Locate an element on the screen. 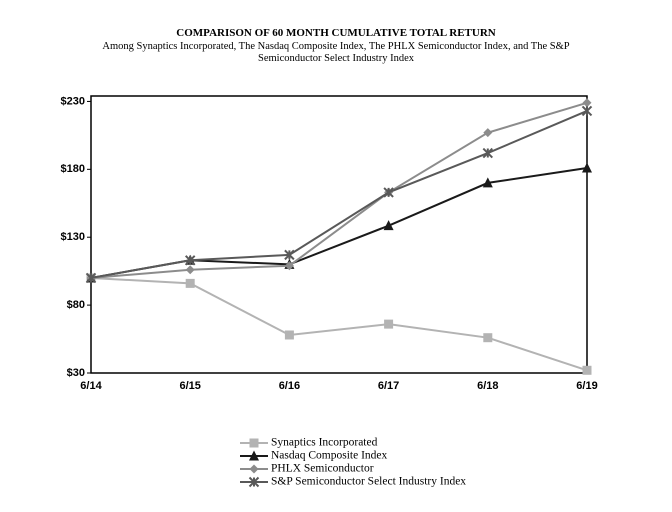 The image size is (672, 512). series-line is located at coordinates (339, 324).